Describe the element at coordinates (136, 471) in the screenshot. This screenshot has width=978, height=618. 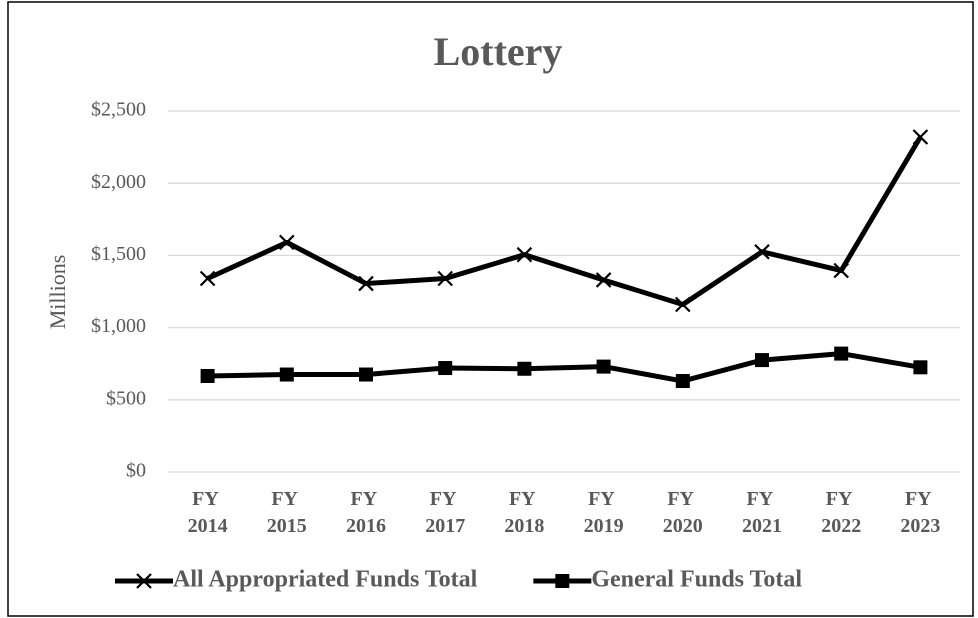
I see `y-tick-label: $0` at that location.